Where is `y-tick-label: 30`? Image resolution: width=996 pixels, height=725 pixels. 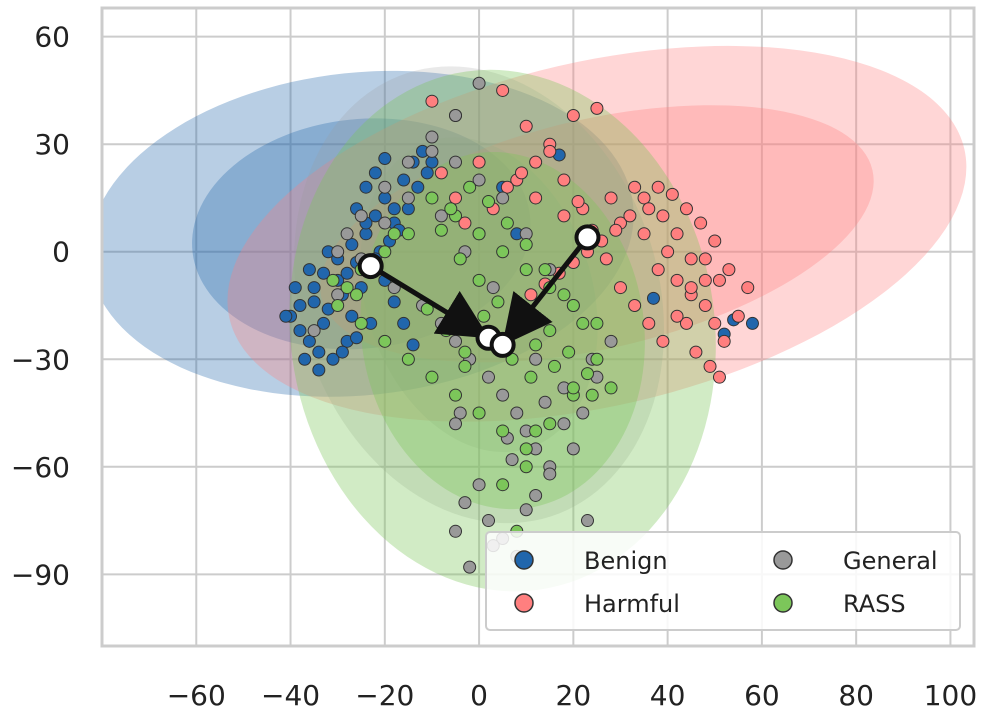
y-tick-label: 30 is located at coordinates (52, 144).